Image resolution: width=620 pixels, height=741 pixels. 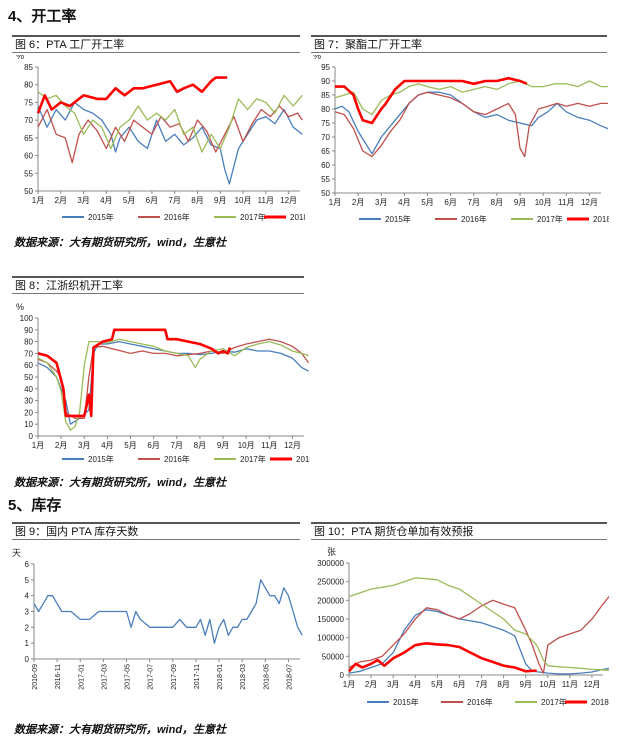 I want to click on y-tick-label: 20, so click(x=28, y=412).